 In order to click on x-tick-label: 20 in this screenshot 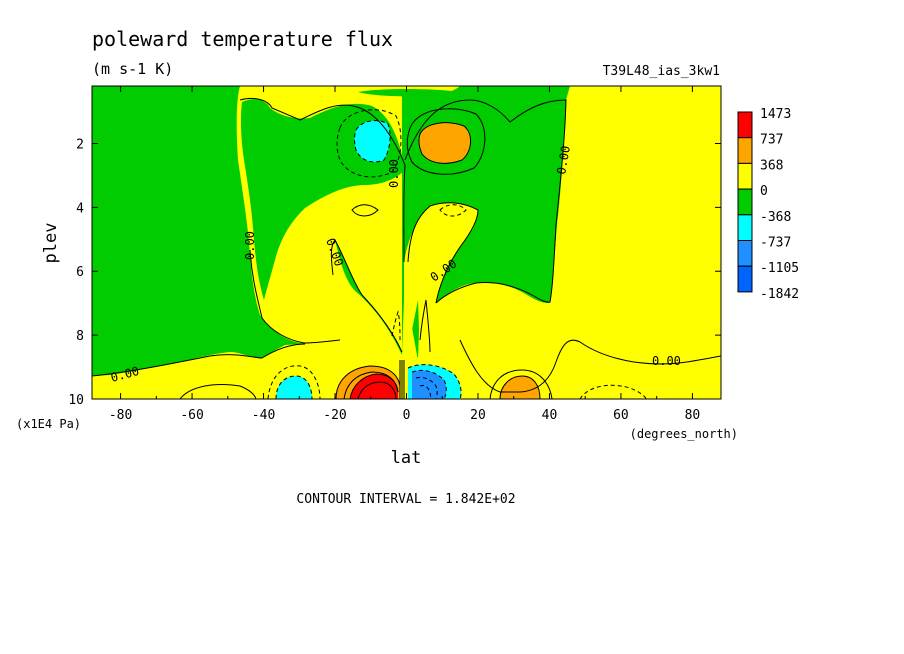, I will do `click(478, 415)`.